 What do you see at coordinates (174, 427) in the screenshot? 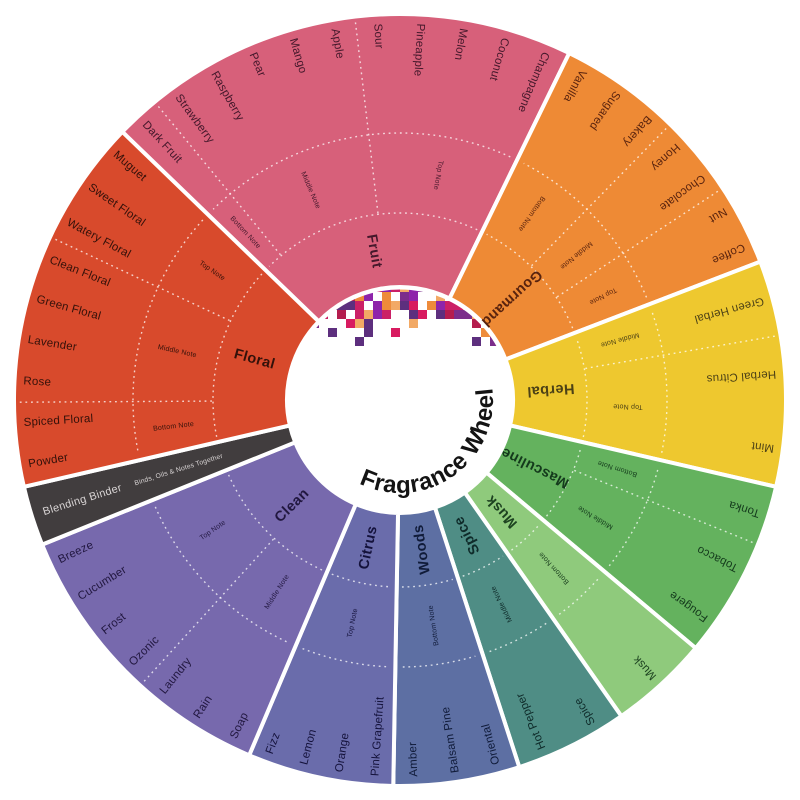
I see `note-label-bottom: Bottom Note` at bounding box center [174, 427].